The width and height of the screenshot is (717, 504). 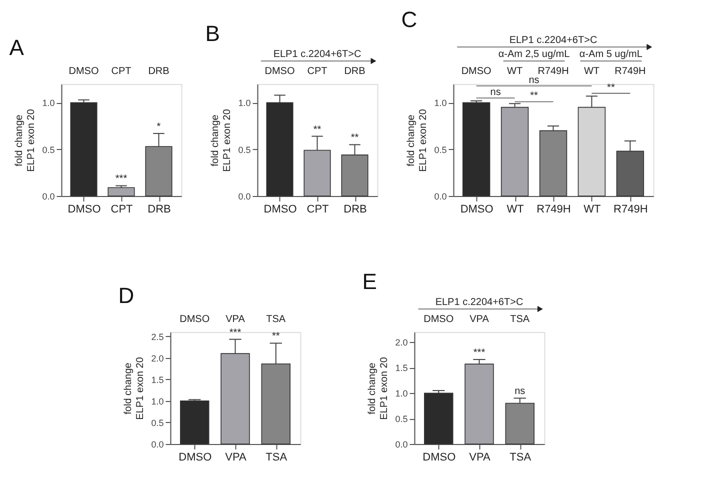 I want to click on text: α-Am 5 ug/mL, so click(x=611, y=54).